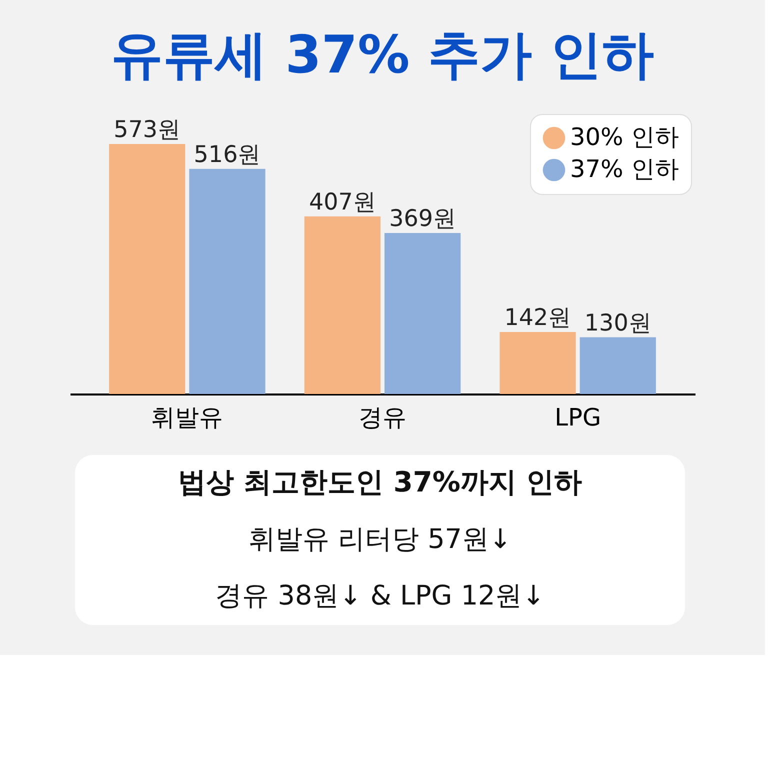 The image size is (773, 773). What do you see at coordinates (538, 318) in the screenshot?
I see `data-label: 142원` at bounding box center [538, 318].